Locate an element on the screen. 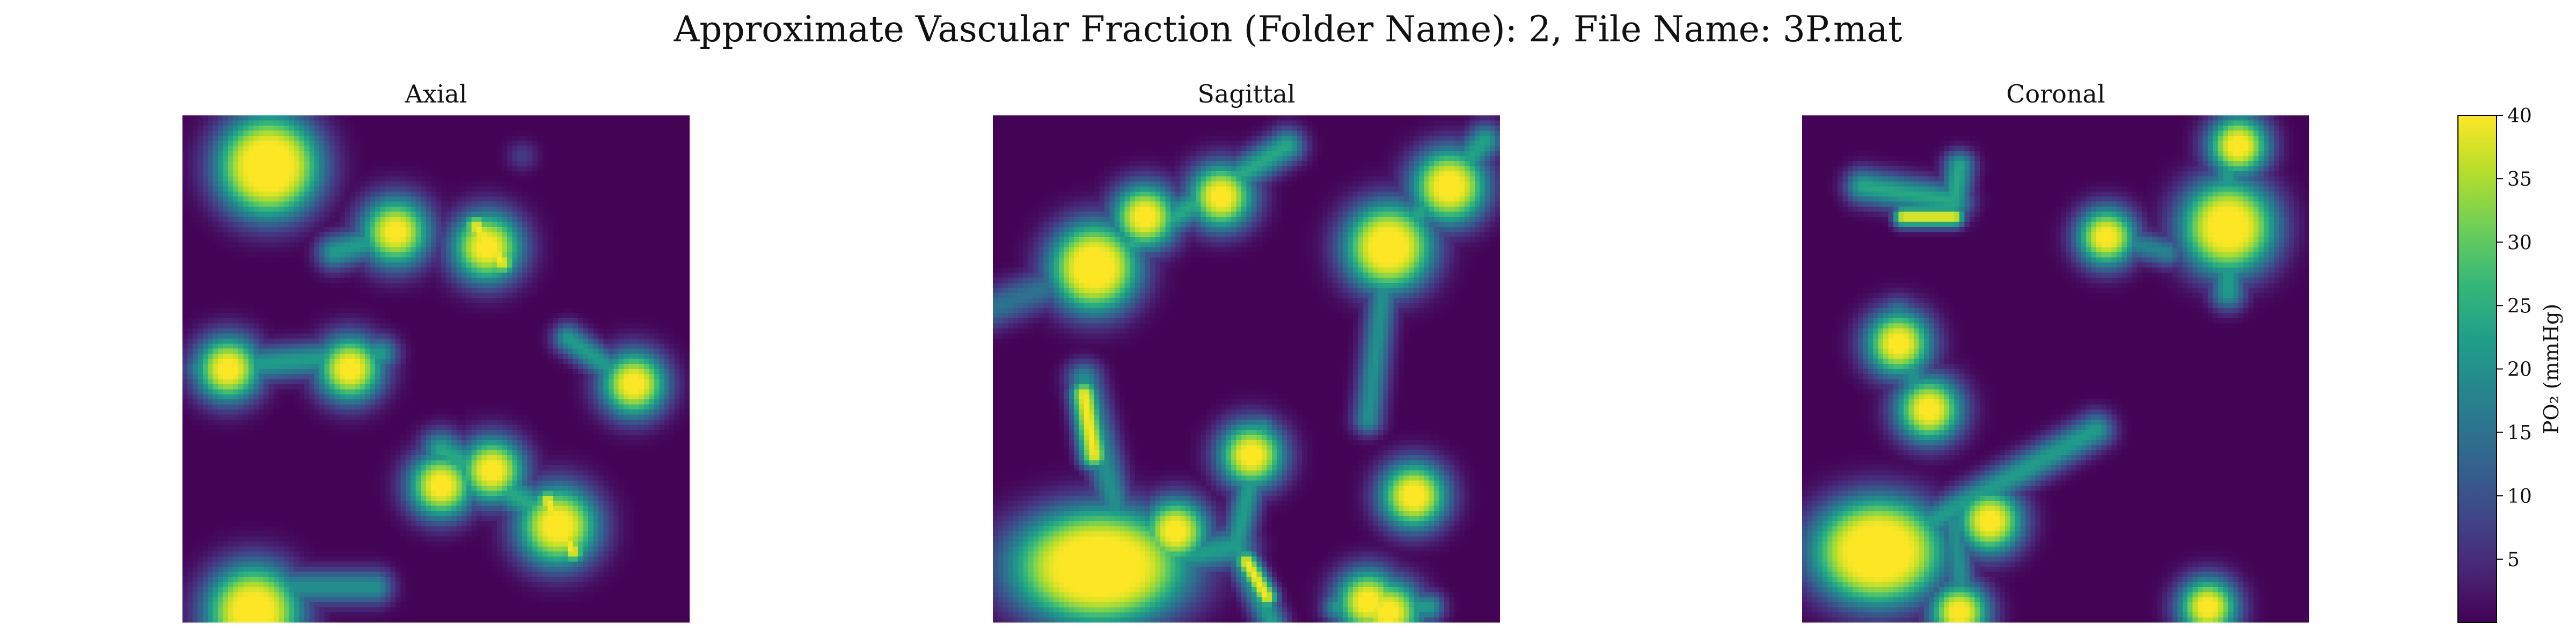 This screenshot has width=2576, height=644. colorbar-tick-label: 20 is located at coordinates (2519, 370).